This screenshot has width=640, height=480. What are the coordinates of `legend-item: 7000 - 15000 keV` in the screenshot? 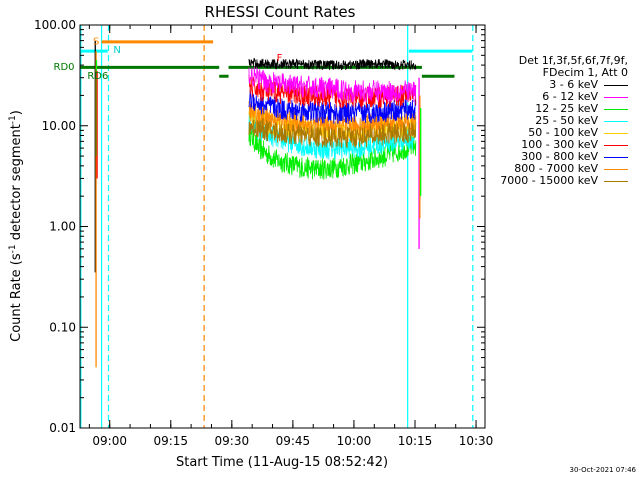 It's located at (562, 181).